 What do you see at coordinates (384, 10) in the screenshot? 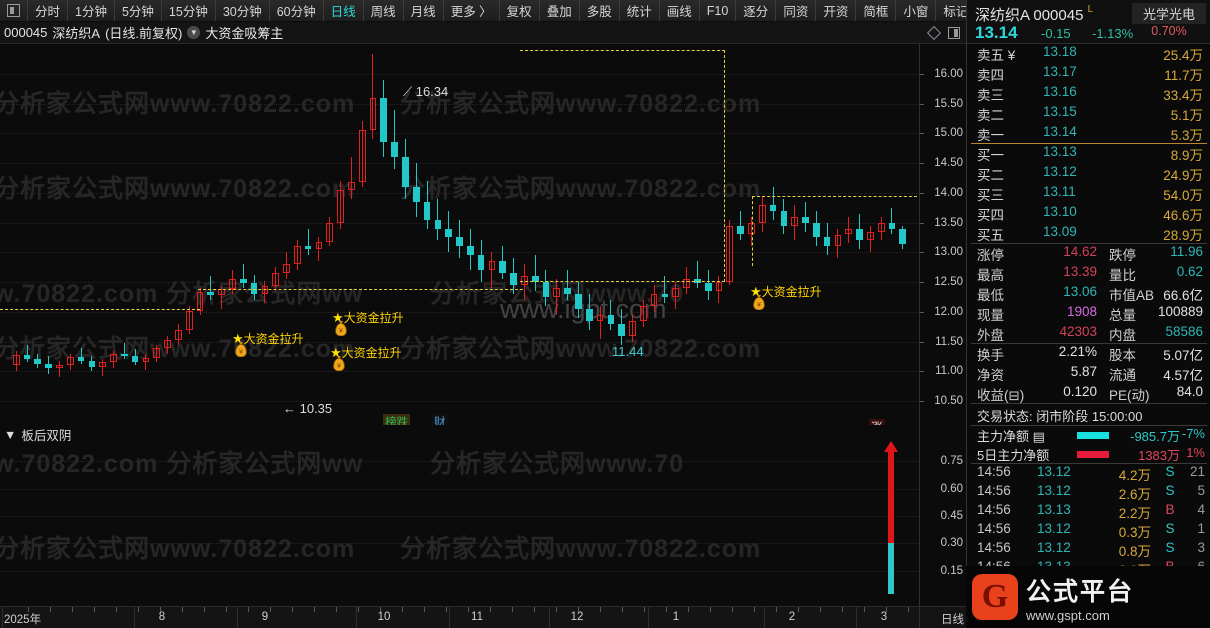
I see `menu-item-weekly: 周线` at bounding box center [384, 10].